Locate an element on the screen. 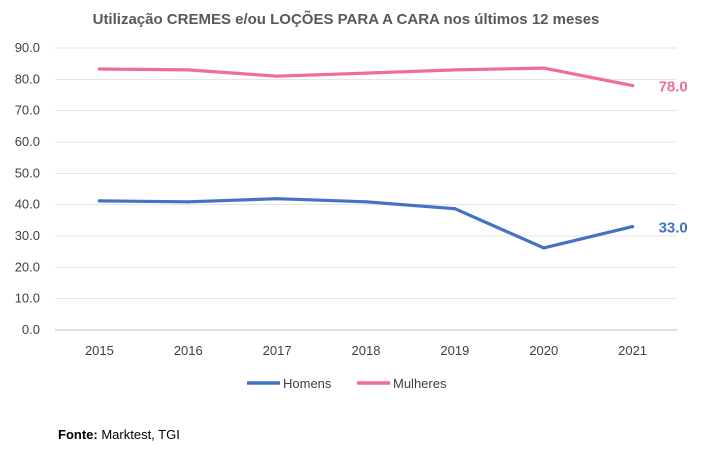  series-line-mulheres is located at coordinates (366, 77).